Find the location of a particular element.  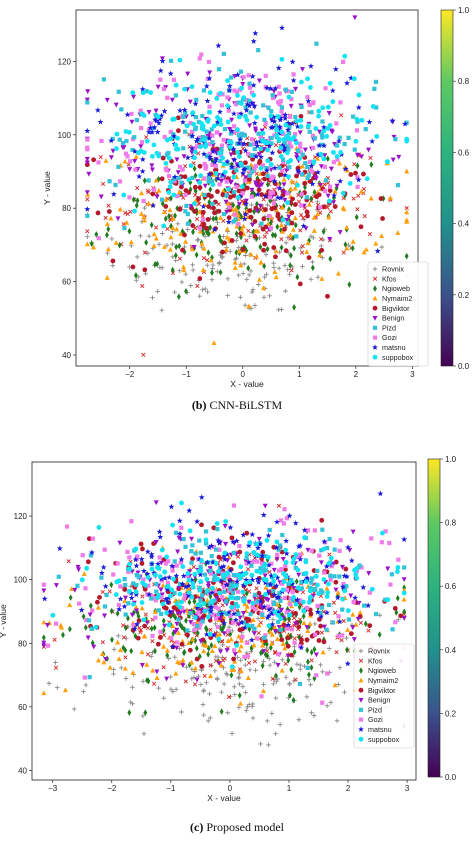

colorbar-tick-label: 1.0 is located at coordinates (464, 10).